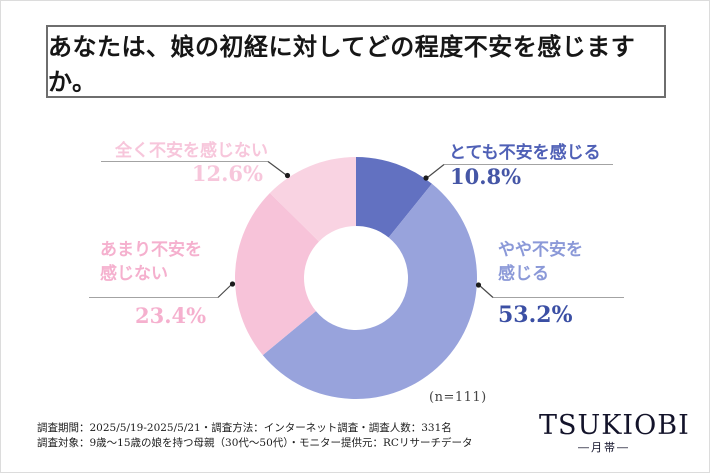 The image size is (710, 473). What do you see at coordinates (151, 250) in the screenshot?
I see `callout-label-amari-line1: あまり不安を` at bounding box center [151, 250].